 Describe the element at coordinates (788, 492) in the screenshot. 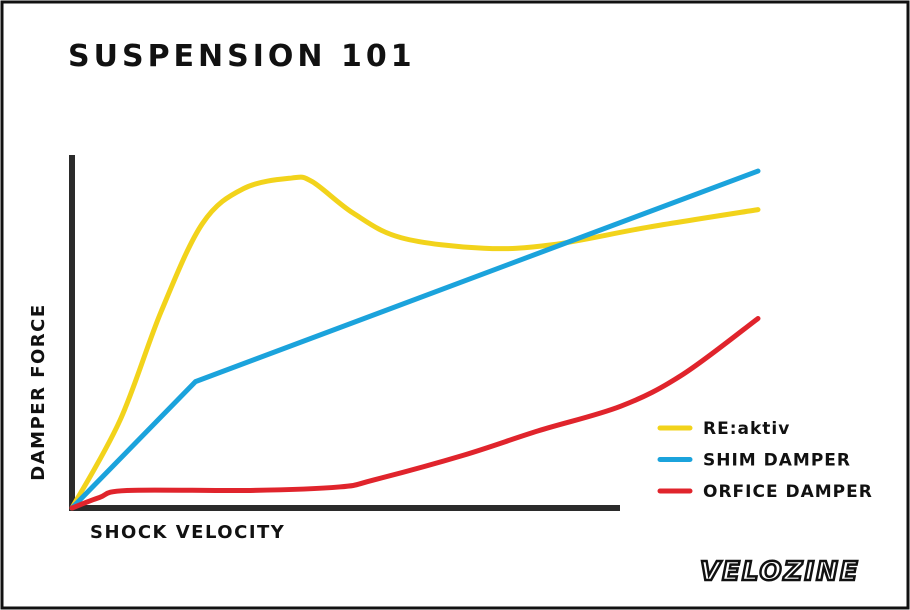

I see `legend-label: ORFICE DAMPER` at that location.